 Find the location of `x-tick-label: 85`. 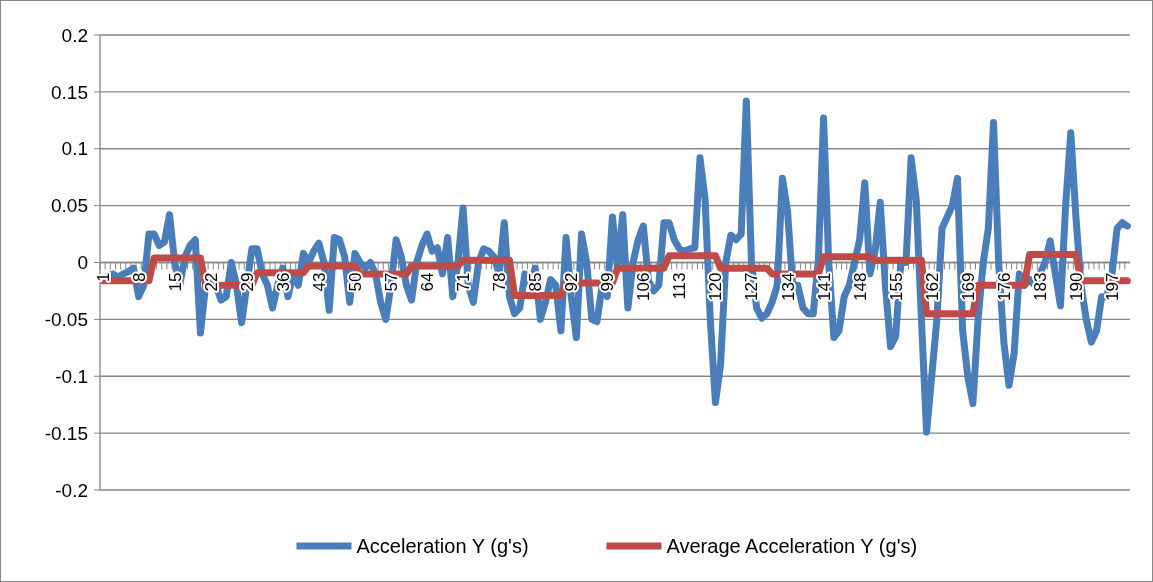

x-tick-label: 85 is located at coordinates (536, 282).